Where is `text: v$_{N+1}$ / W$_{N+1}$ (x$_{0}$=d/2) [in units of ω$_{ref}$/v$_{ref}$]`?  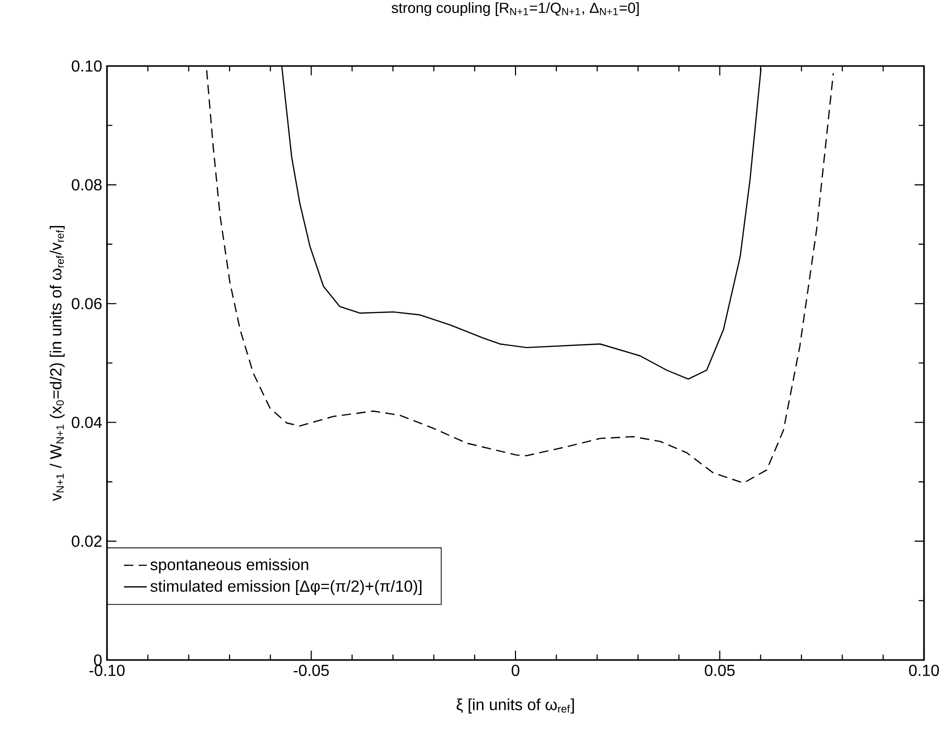 text: v$_{N+1}$ / W$_{N+1}$ (x$_{0}$=d/2) [in units of ω$_{ref}$/v$_{ref}$] is located at coordinates (57, 364).